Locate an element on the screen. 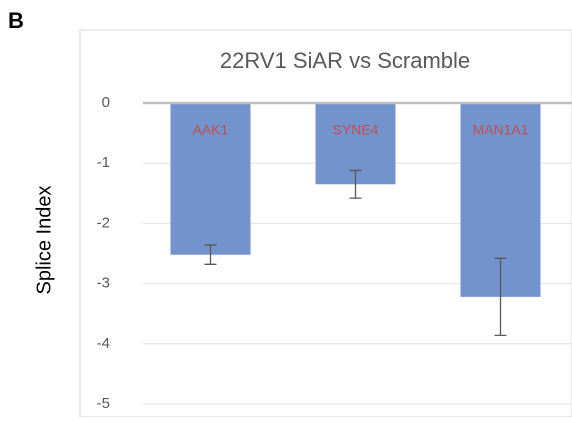  category-label: AAK1 is located at coordinates (211, 130).